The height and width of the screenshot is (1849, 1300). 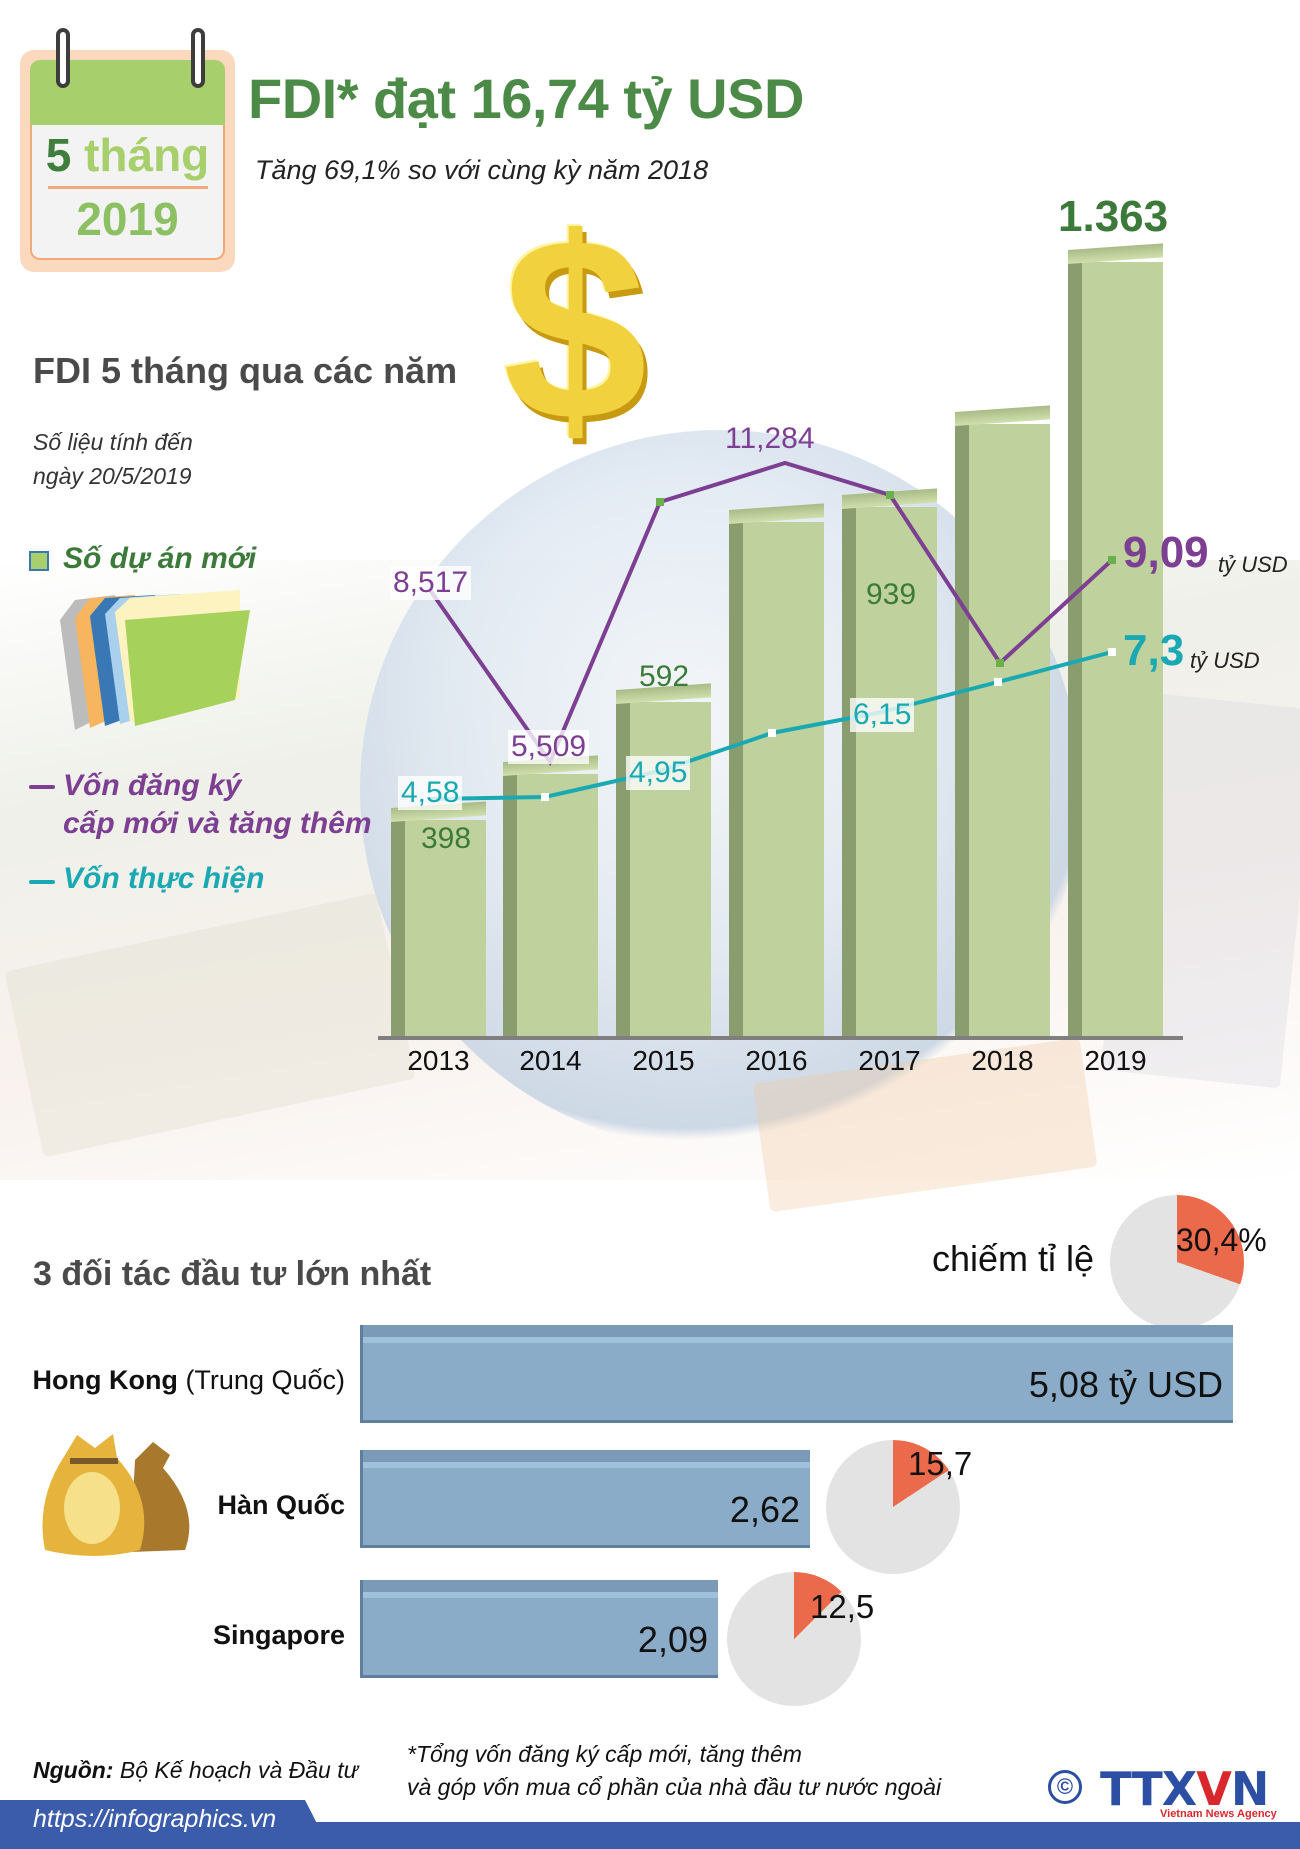 What do you see at coordinates (236, 1770) in the screenshot?
I see `source-value: Bộ Kế hoạch và Đầu tư` at bounding box center [236, 1770].